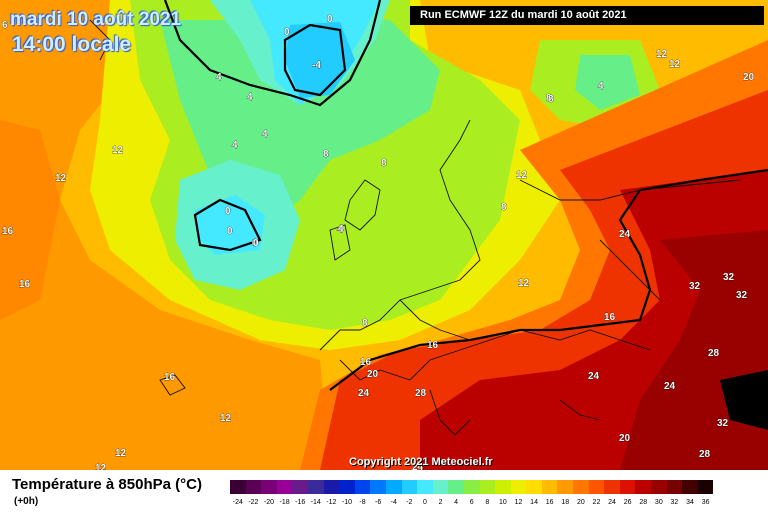  I want to click on map-date: mardi 10 août 2021, so click(96, 19).